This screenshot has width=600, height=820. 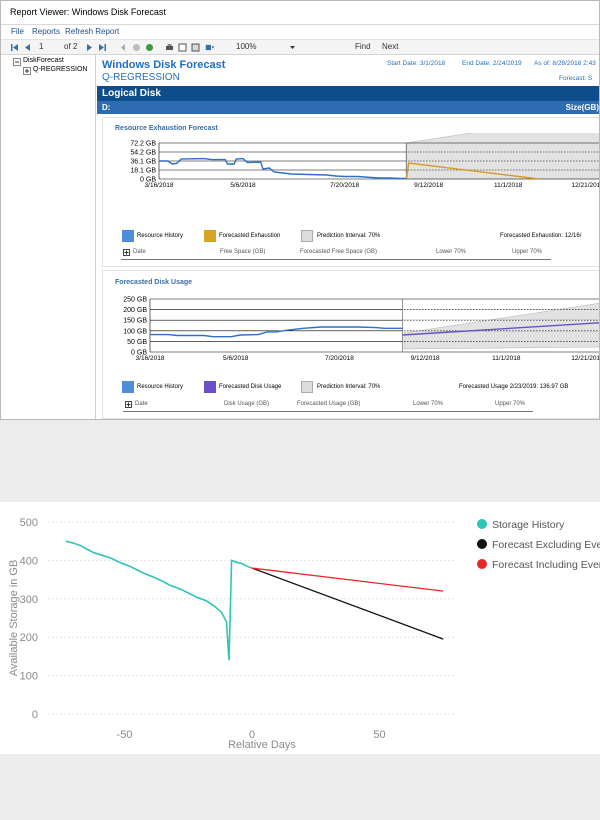 I want to click on drive-band: D: Size(GB), so click(x=348, y=107).